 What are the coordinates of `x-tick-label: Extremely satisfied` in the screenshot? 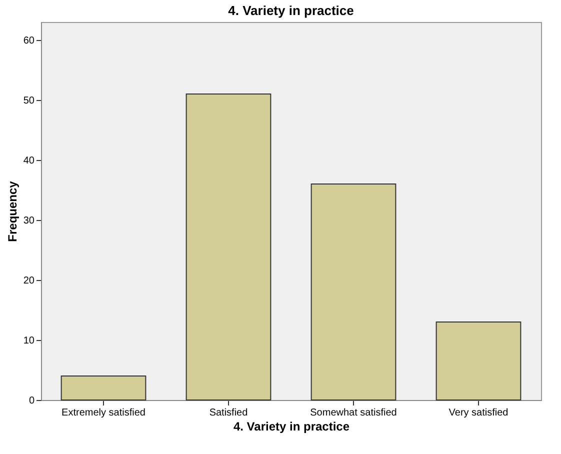 It's located at (104, 413).